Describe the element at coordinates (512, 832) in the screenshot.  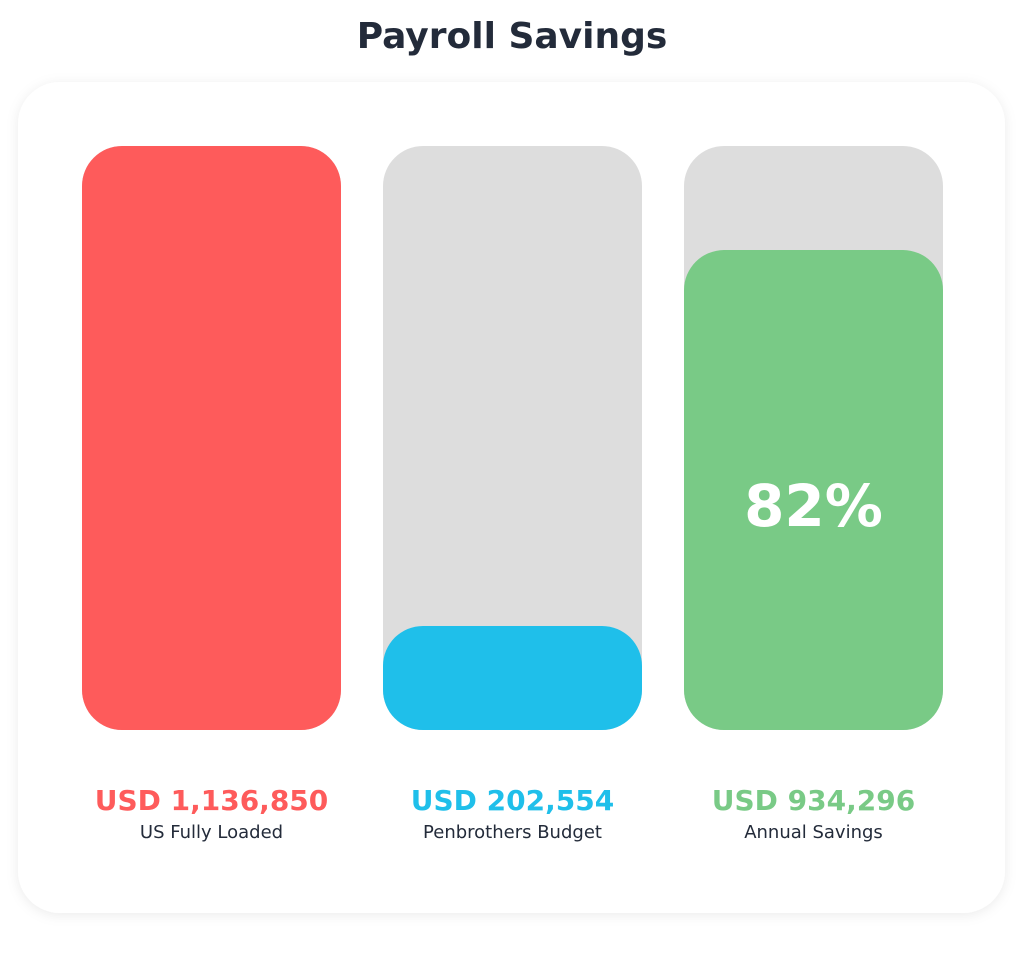
I see `category-label: Penbrothers Budget` at that location.